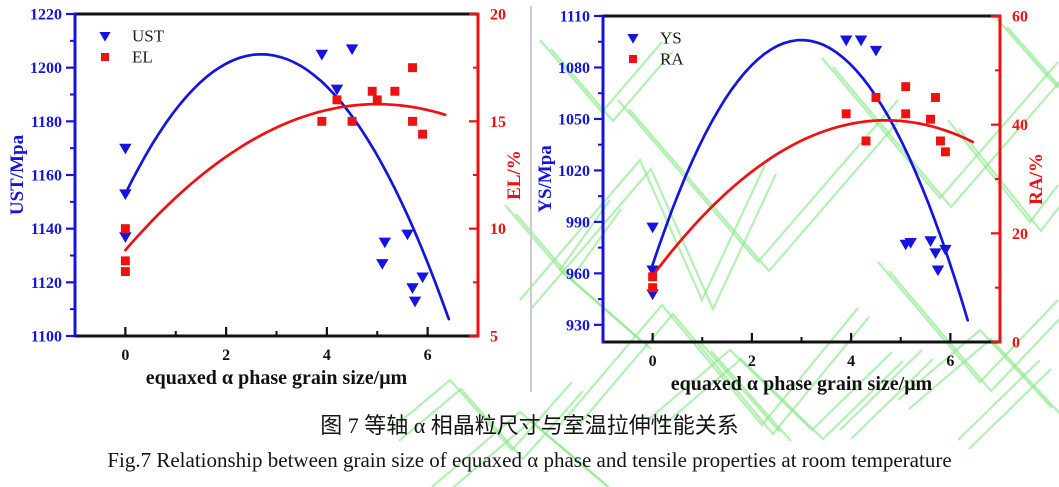 This screenshot has width=1059, height=487. Describe the element at coordinates (575, 17) in the screenshot. I see `svg-text: 1110` at that location.